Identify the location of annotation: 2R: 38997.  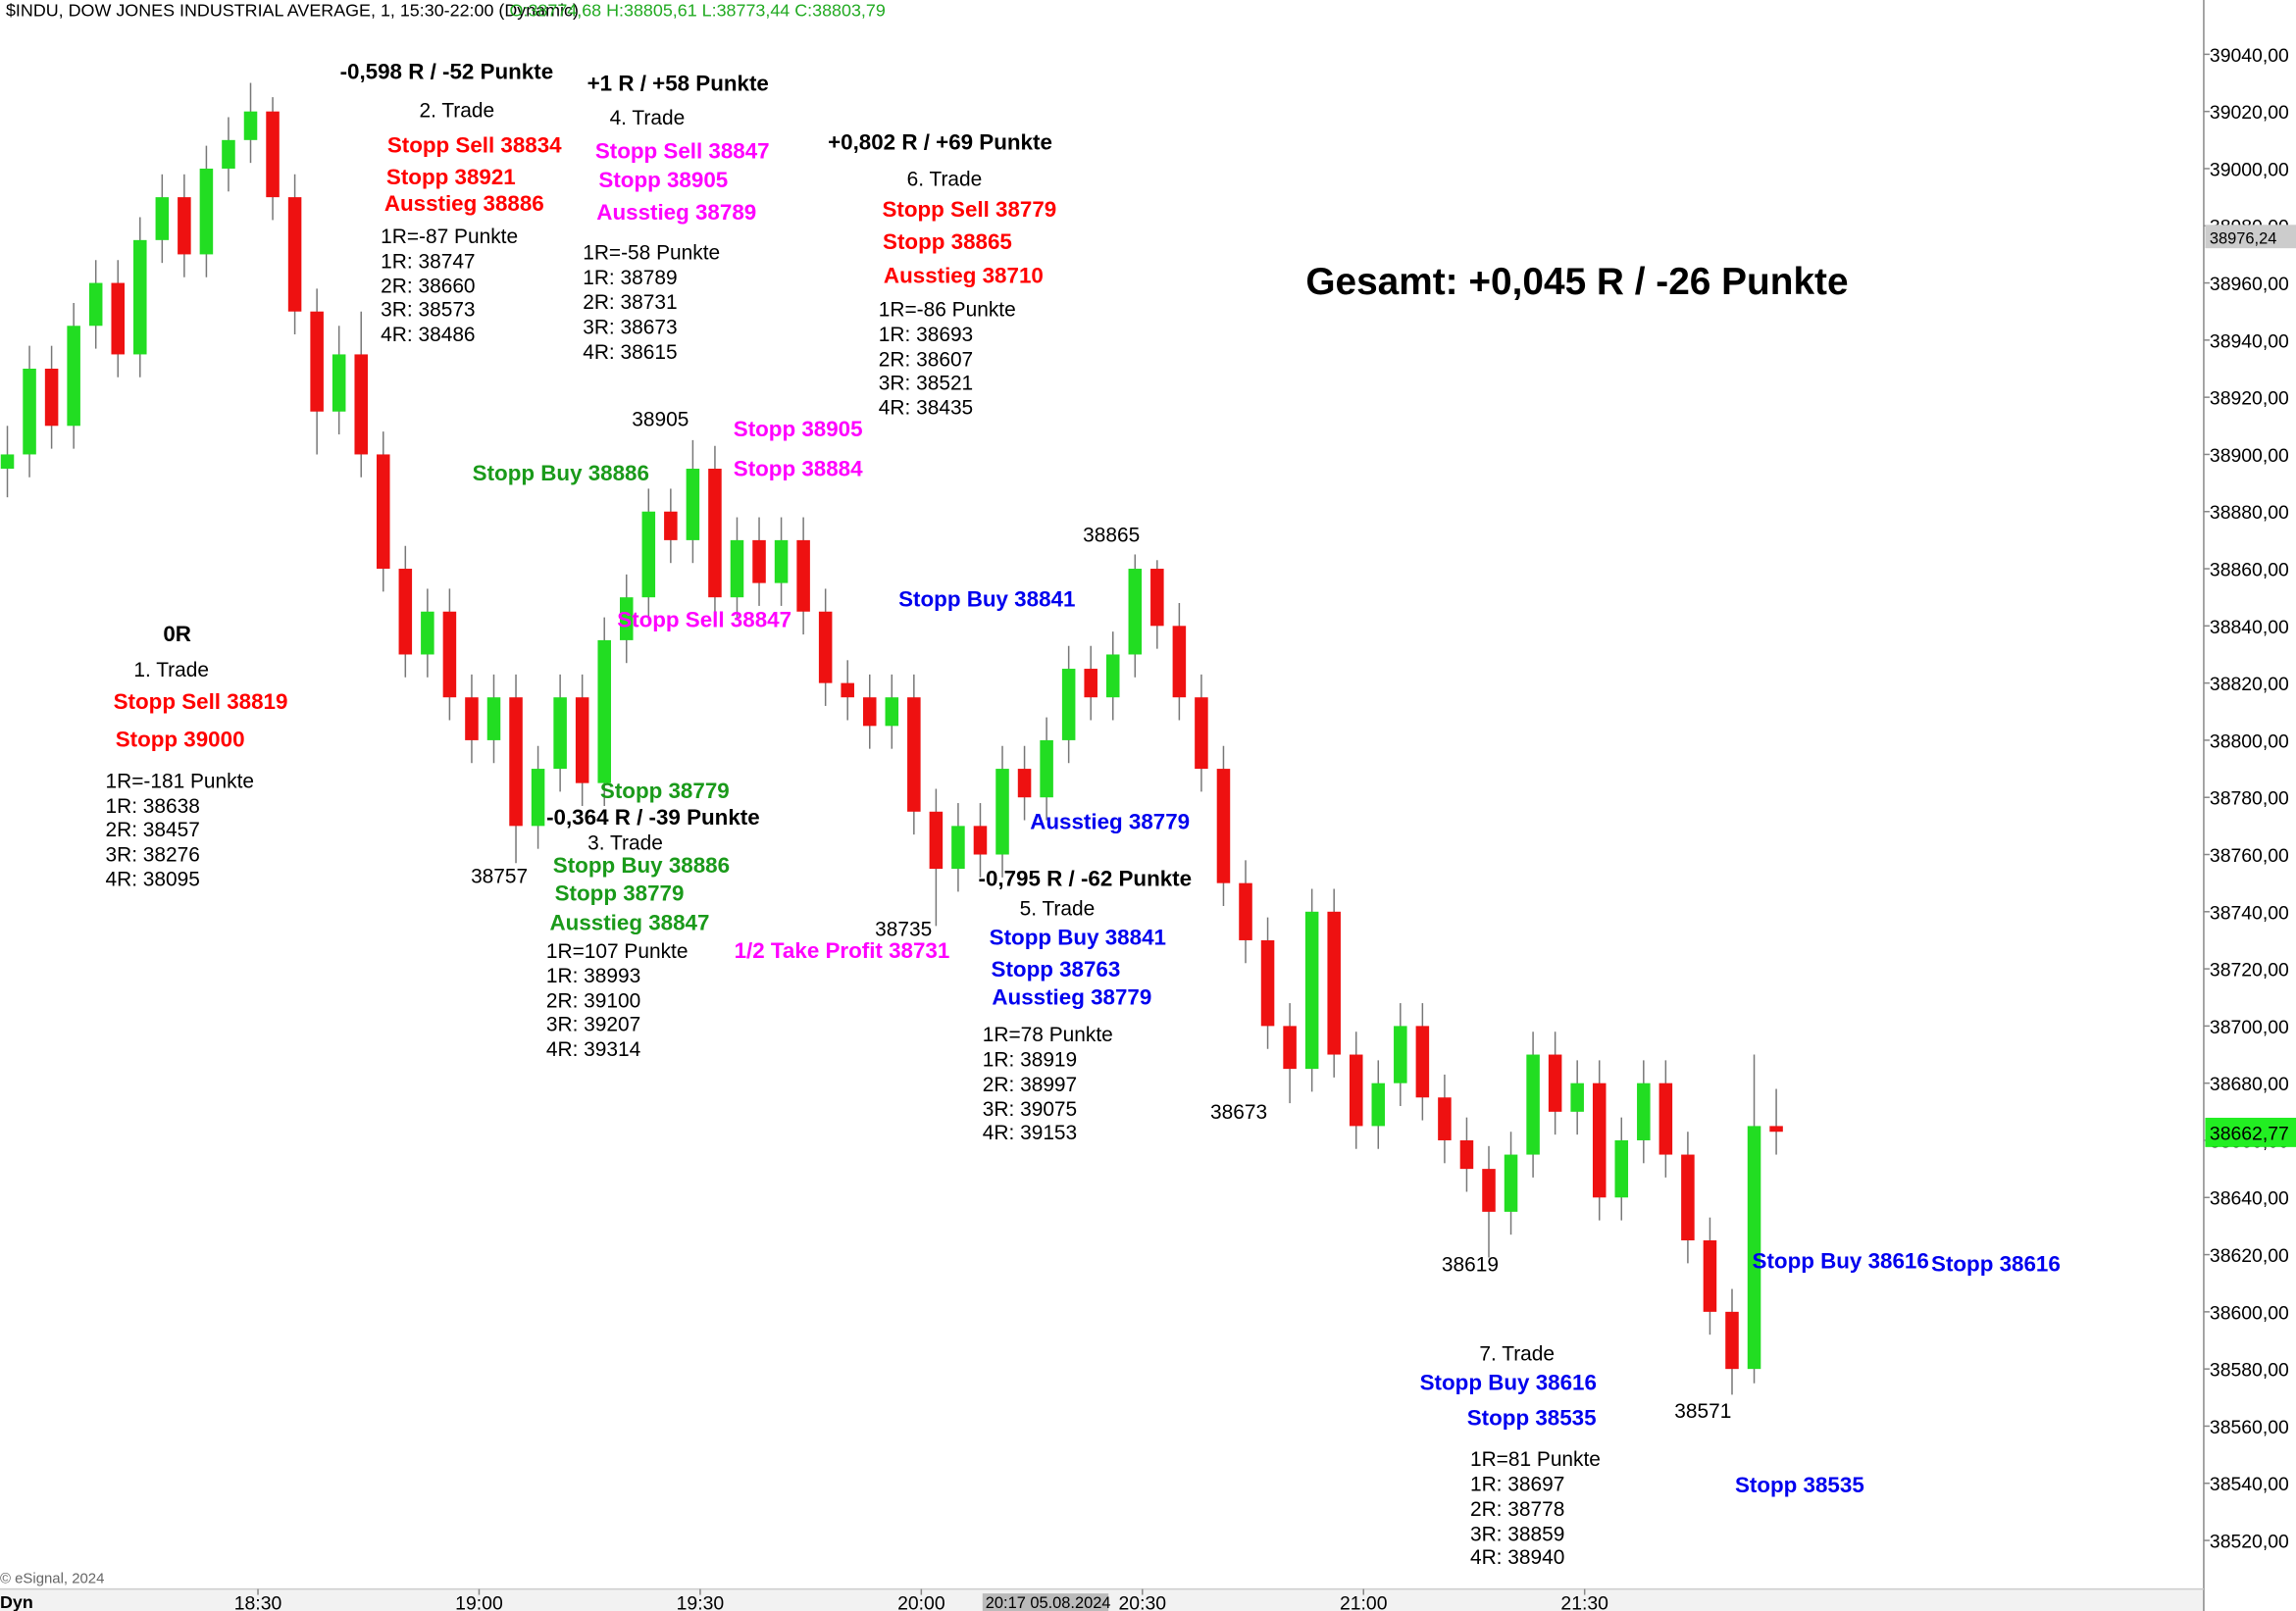
(1030, 1085).